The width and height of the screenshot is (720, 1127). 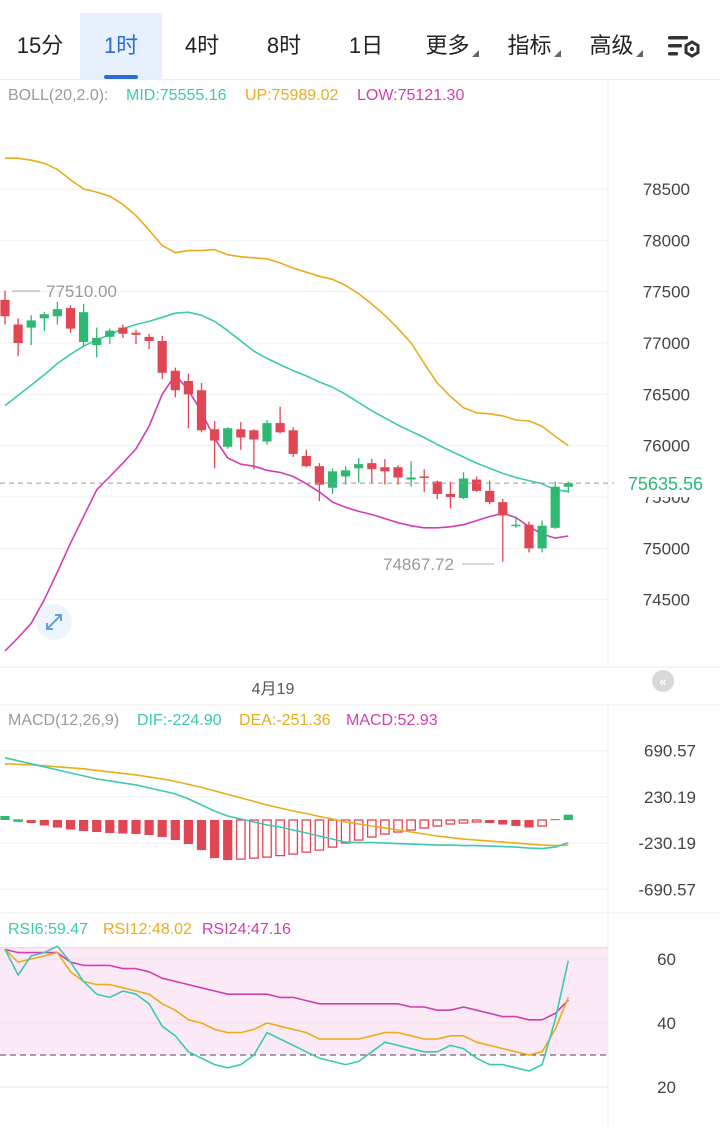 I want to click on rsi-axis: 60 40 20, so click(x=666, y=1023).